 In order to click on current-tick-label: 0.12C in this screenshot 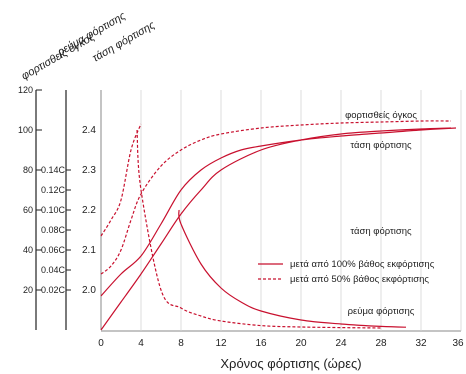, I will do `click(53, 190)`.